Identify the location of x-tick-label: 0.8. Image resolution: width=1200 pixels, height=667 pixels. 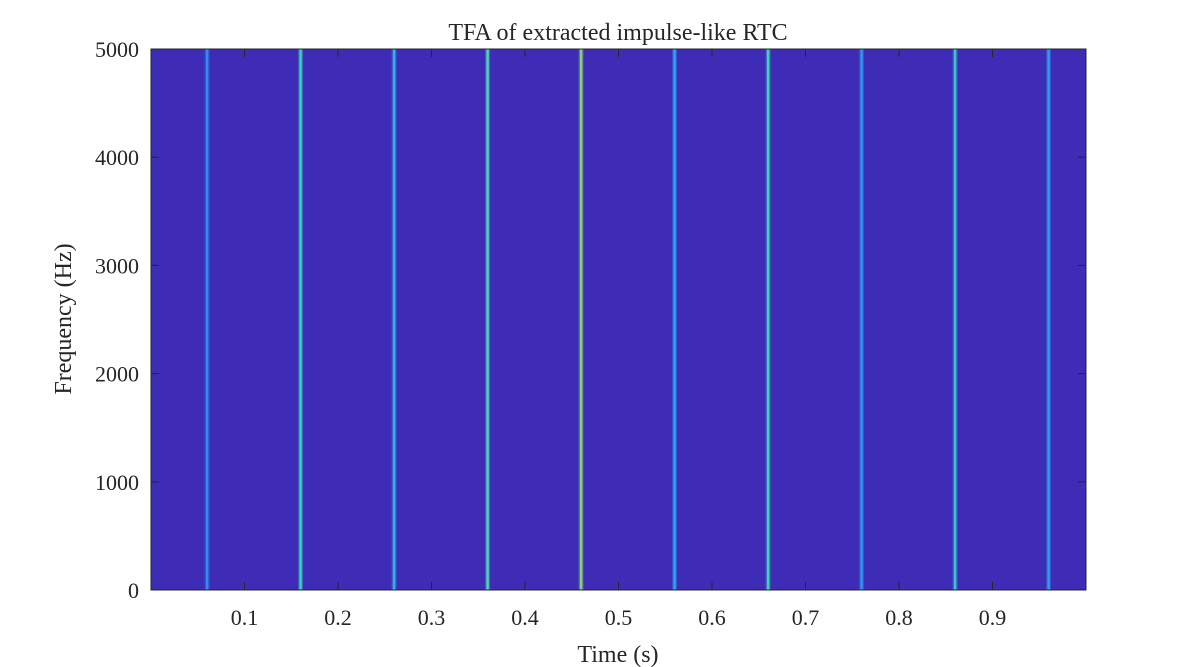
(899, 617).